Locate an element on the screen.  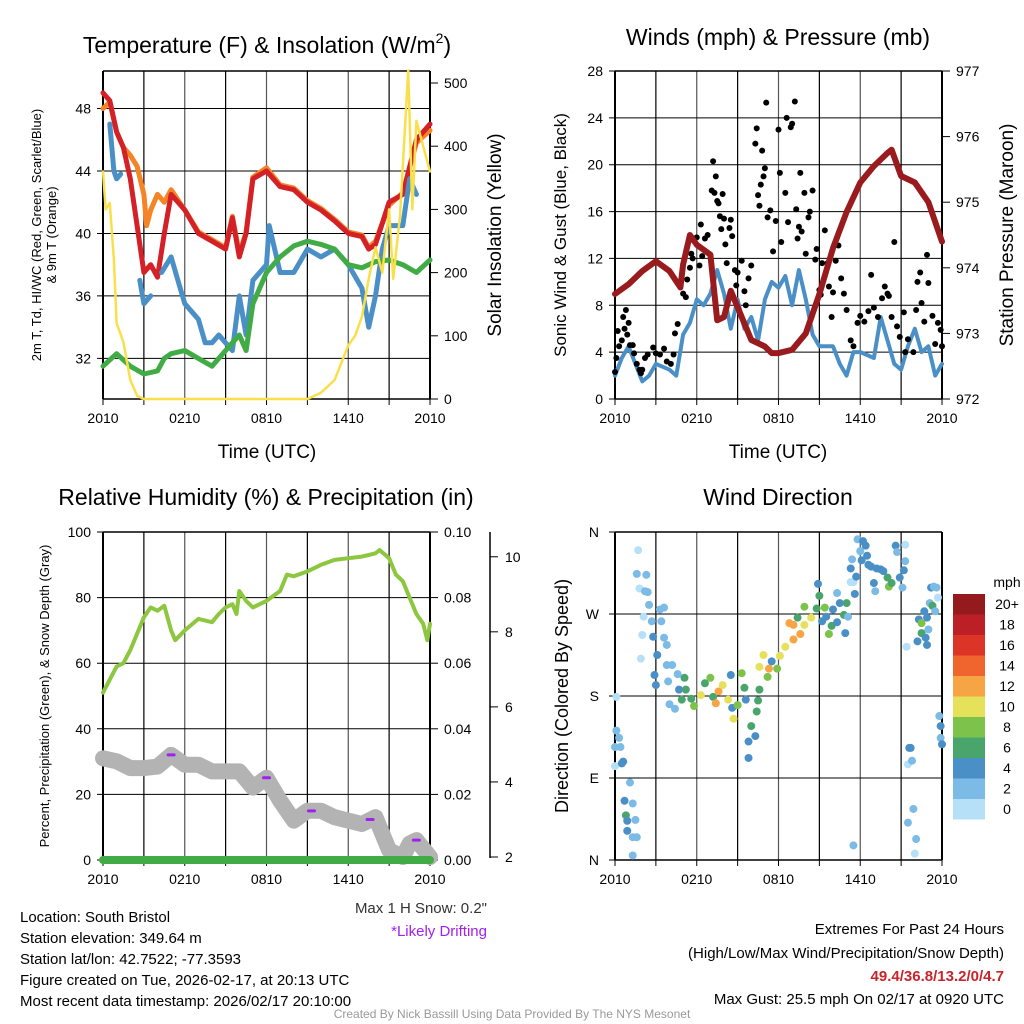
x-tick-label: 0210 is located at coordinates (696, 879).